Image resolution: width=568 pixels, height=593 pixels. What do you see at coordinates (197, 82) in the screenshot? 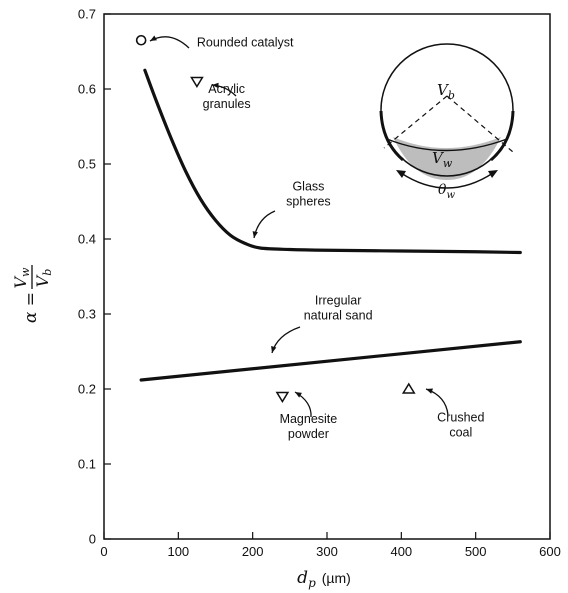
I see `marker-acrylic-granules` at bounding box center [197, 82].